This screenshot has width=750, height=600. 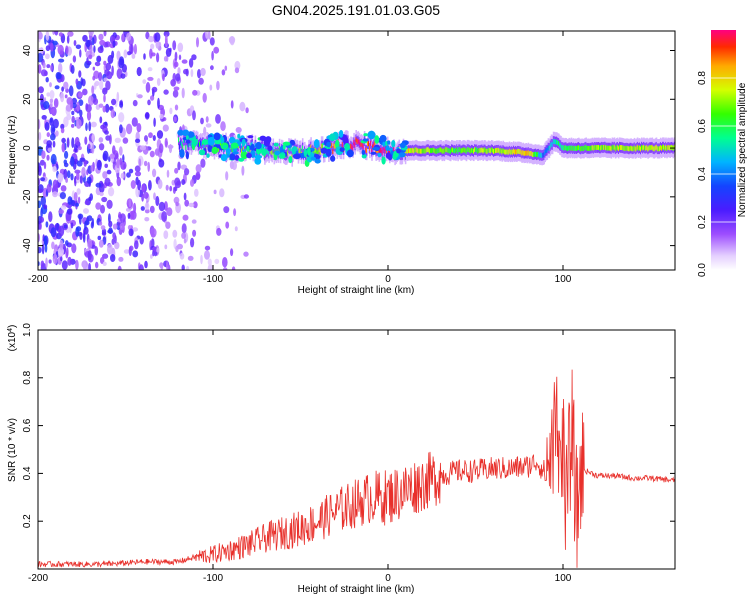 I want to click on snr-multiplier-base: (x10, so click(x=12, y=341).